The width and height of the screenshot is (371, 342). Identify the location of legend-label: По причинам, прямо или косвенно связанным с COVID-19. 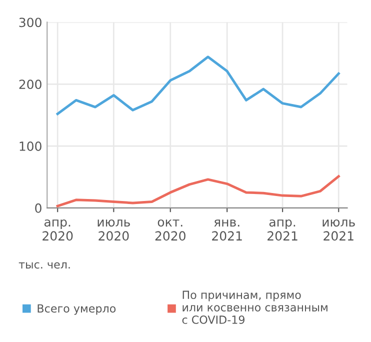
(255, 307).